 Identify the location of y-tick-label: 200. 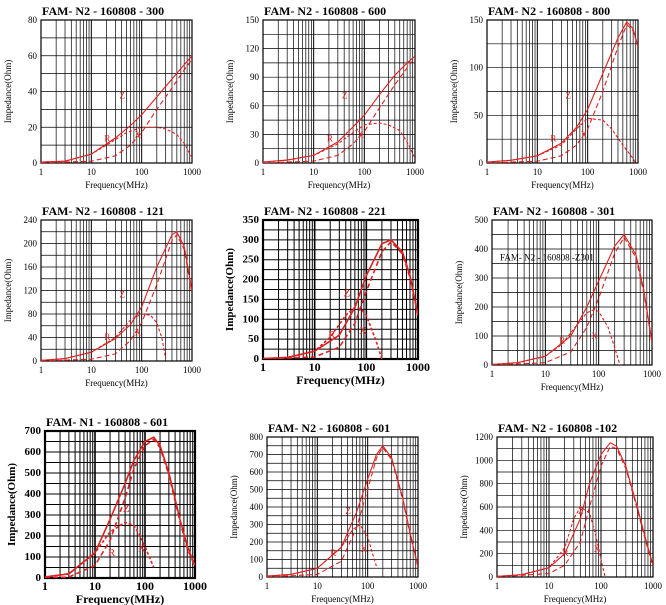
(487, 554).